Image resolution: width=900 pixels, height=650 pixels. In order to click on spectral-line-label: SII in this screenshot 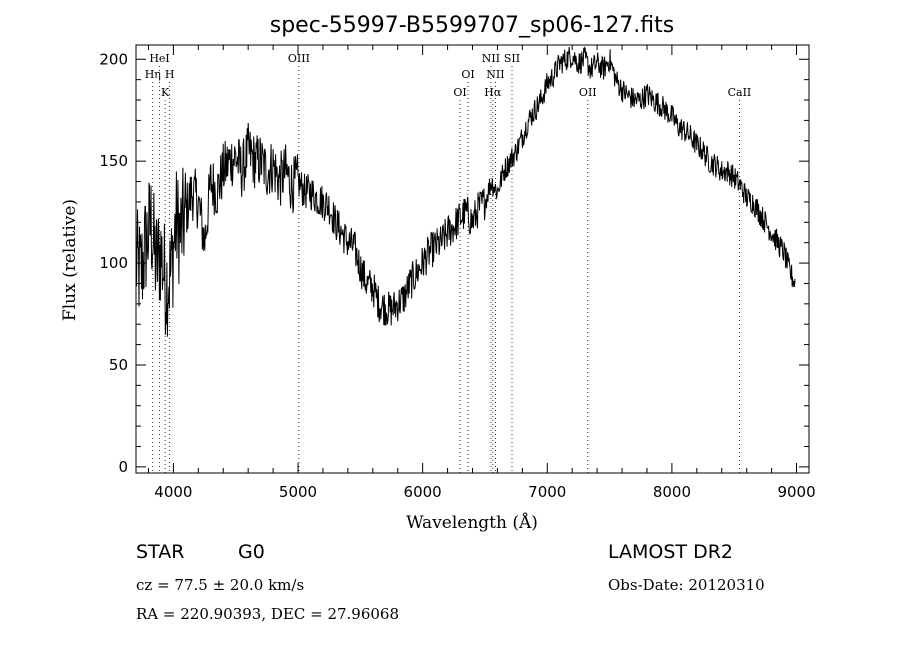, I will do `click(512, 58)`.